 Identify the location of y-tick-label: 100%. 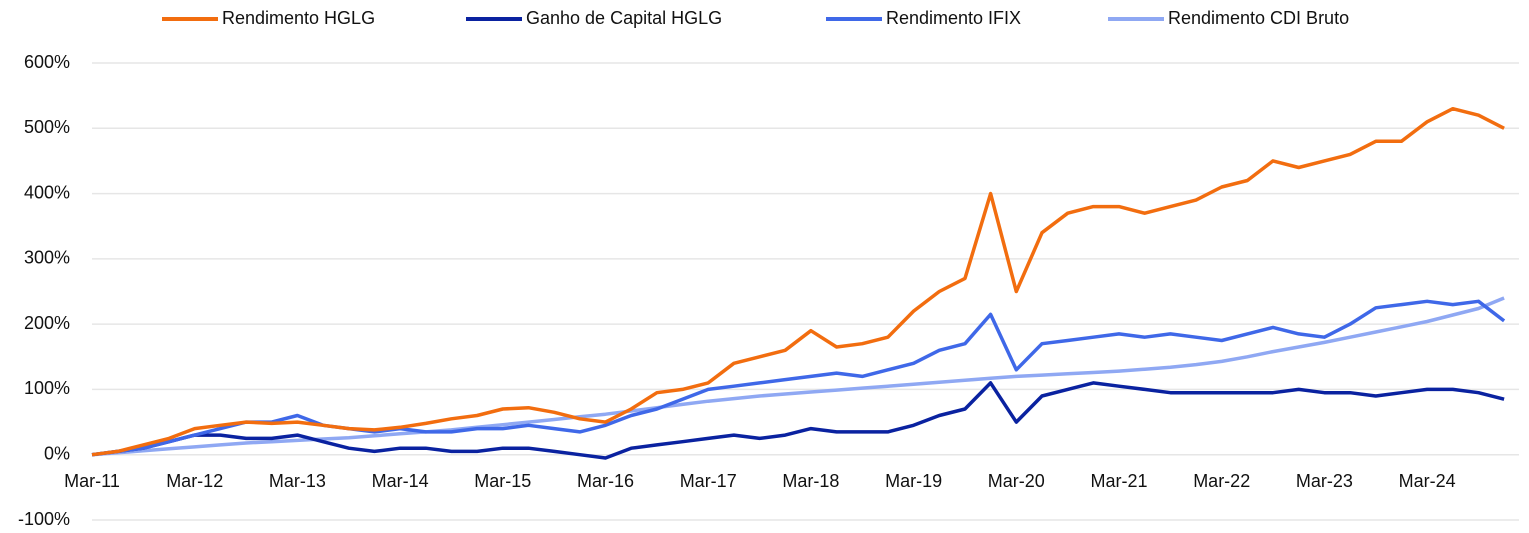
(47, 388).